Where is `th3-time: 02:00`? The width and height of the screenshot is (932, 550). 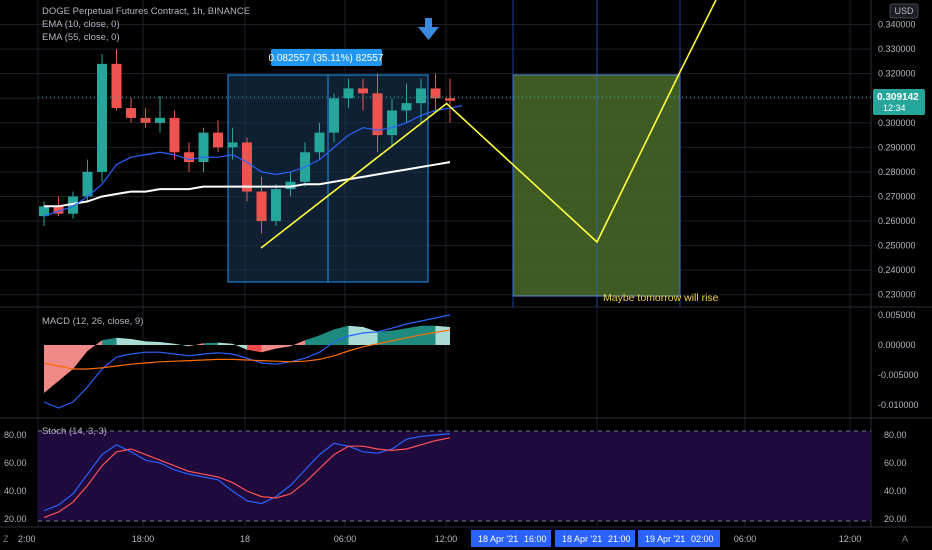
th3-time: 02:00 is located at coordinates (702, 539).